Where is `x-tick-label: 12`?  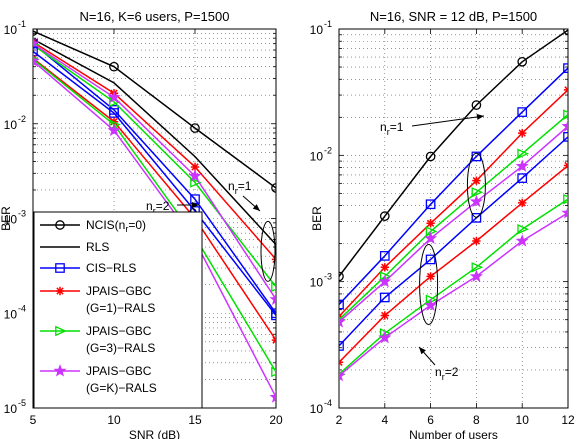 x-tick-label: 12 is located at coordinates (568, 420).